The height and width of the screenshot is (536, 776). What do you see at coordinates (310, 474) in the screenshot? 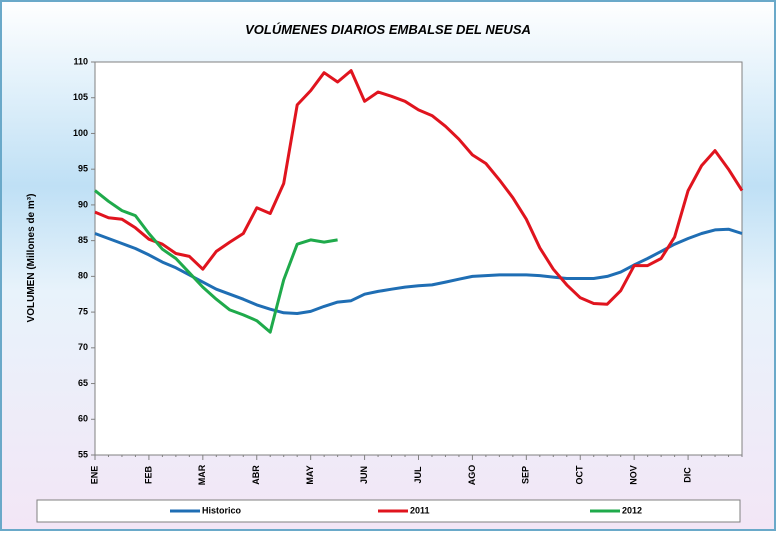
I see `x-tick-label: MAY` at bounding box center [310, 474].